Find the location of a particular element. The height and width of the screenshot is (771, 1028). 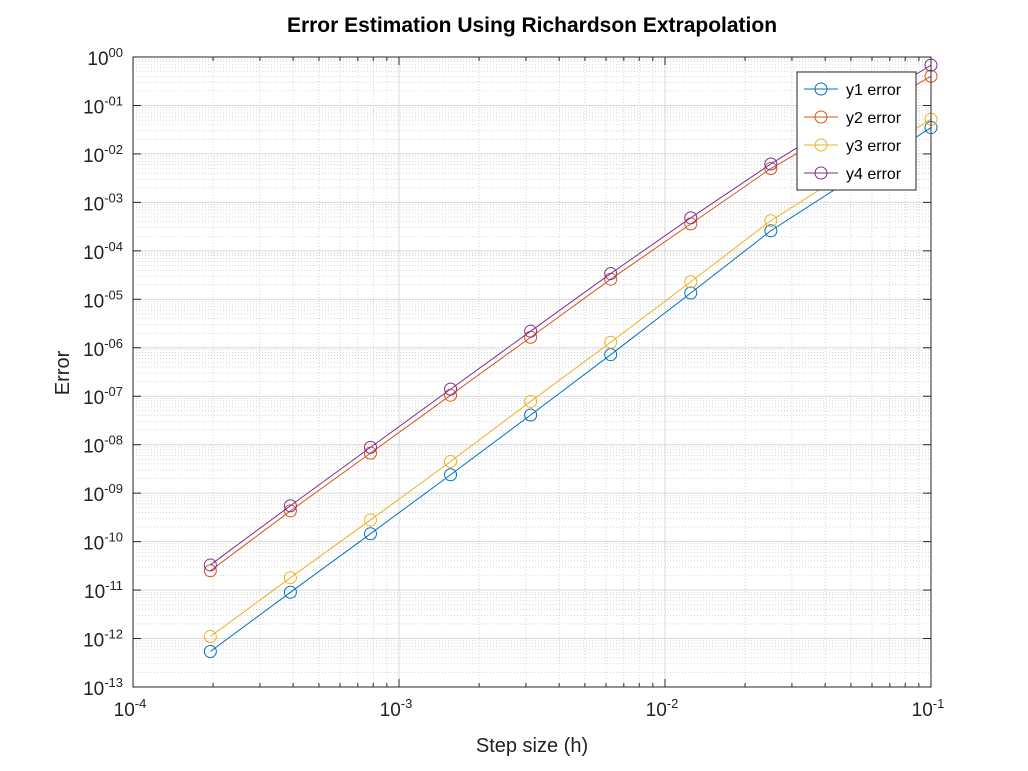

y-tick-label: 10-05 is located at coordinates (103, 299).